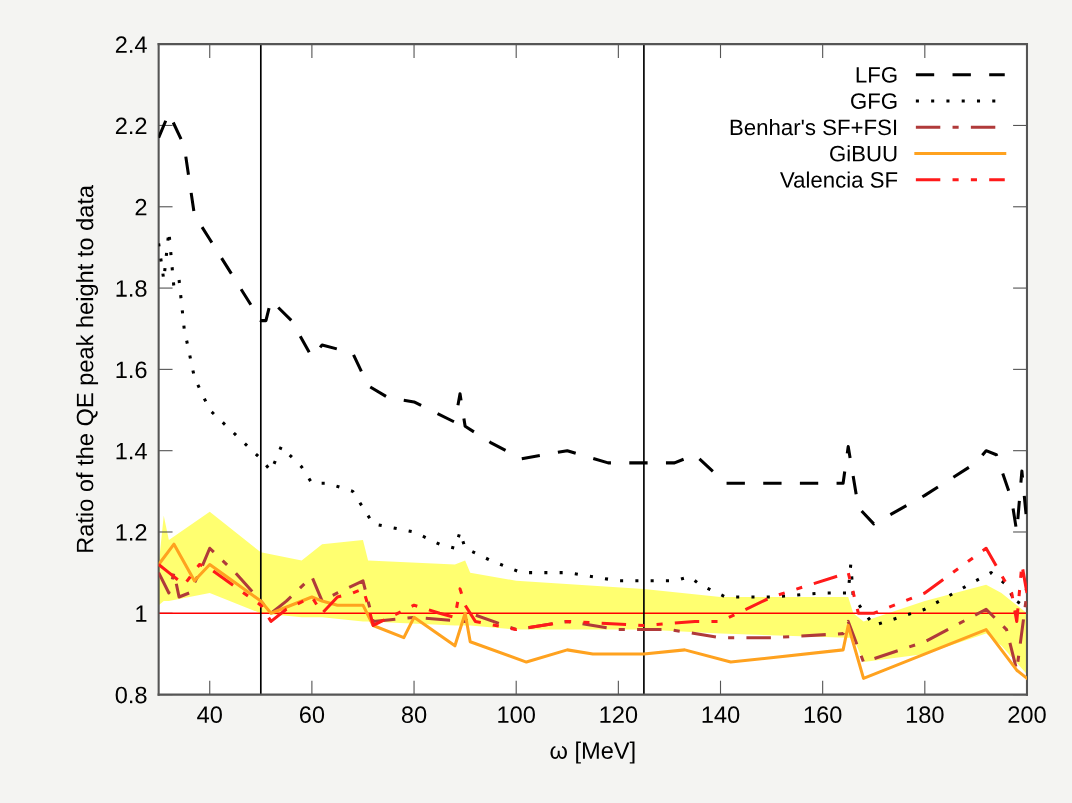 The width and height of the screenshot is (1072, 803). Describe the element at coordinates (87, 368) in the screenshot. I see `y-axis-title: Ratio of the QE peak height to data` at that location.